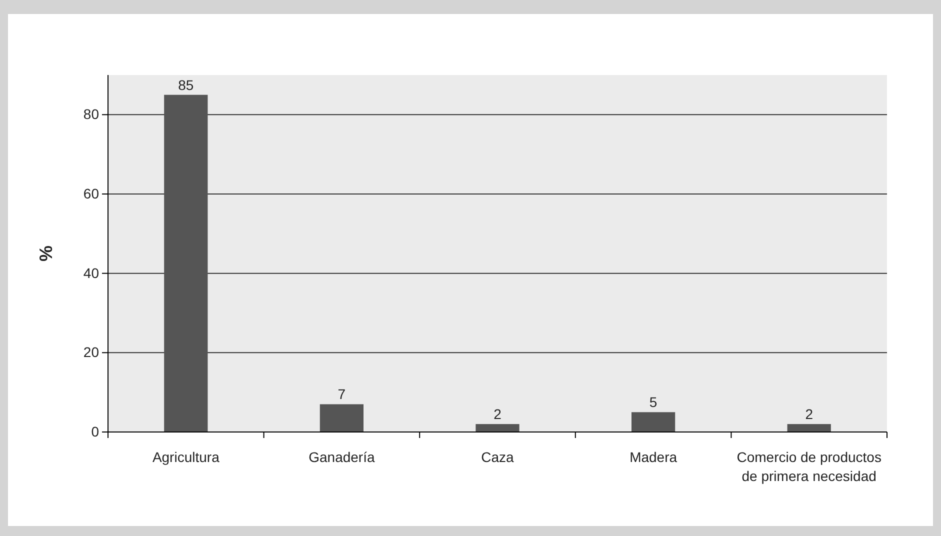  I want to click on x-tick-label: Agricultura, so click(186, 457).